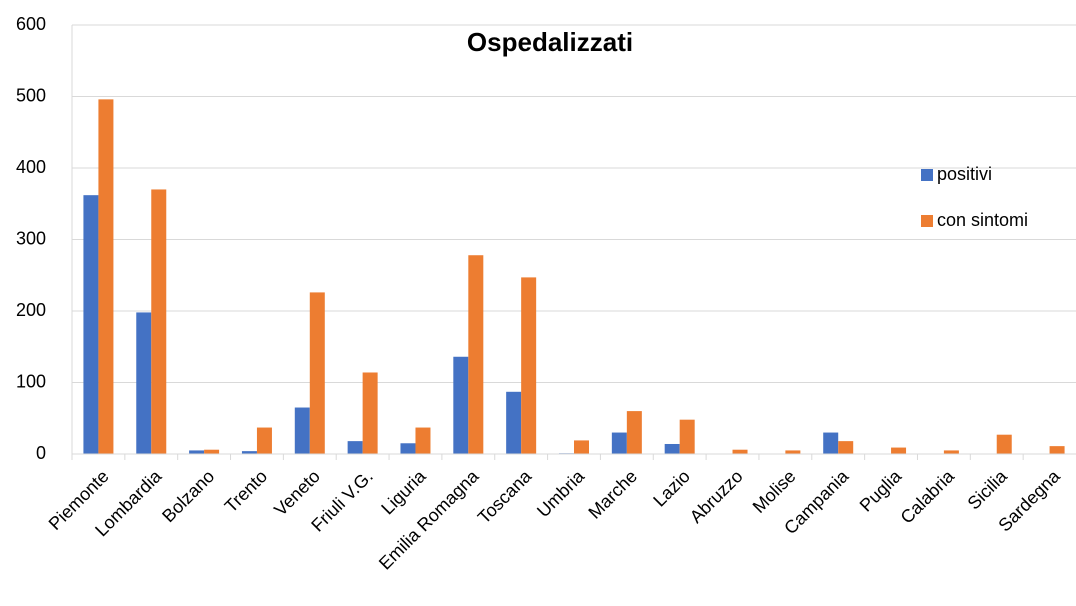 The image size is (1076, 606). I want to click on y-tick-label: 100, so click(31, 381).